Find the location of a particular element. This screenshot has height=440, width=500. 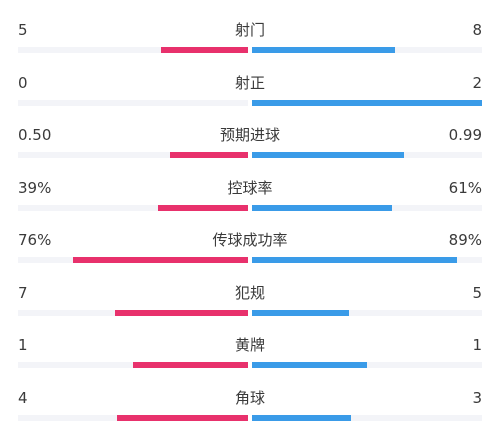

stat-label: 控球率 is located at coordinates (250, 188).